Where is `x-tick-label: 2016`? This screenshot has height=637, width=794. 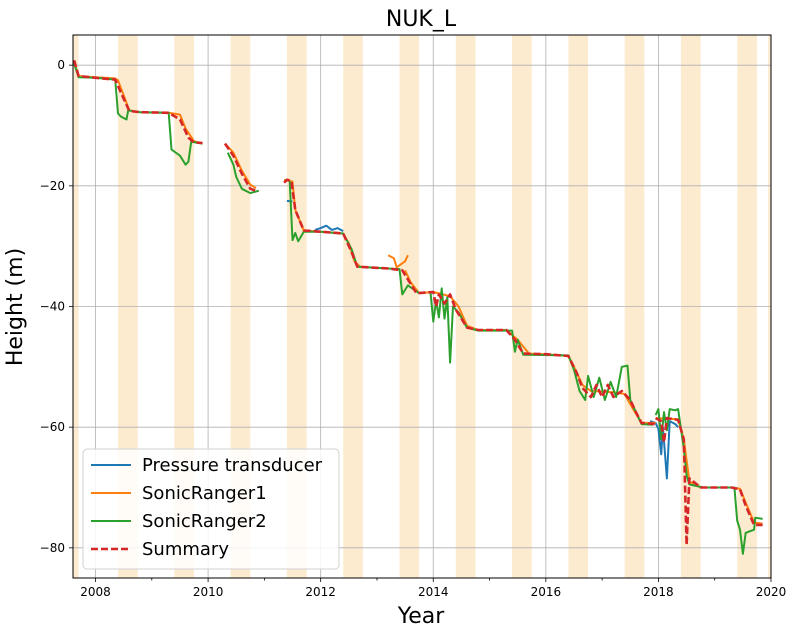 x-tick-label: 2016 is located at coordinates (546, 592).